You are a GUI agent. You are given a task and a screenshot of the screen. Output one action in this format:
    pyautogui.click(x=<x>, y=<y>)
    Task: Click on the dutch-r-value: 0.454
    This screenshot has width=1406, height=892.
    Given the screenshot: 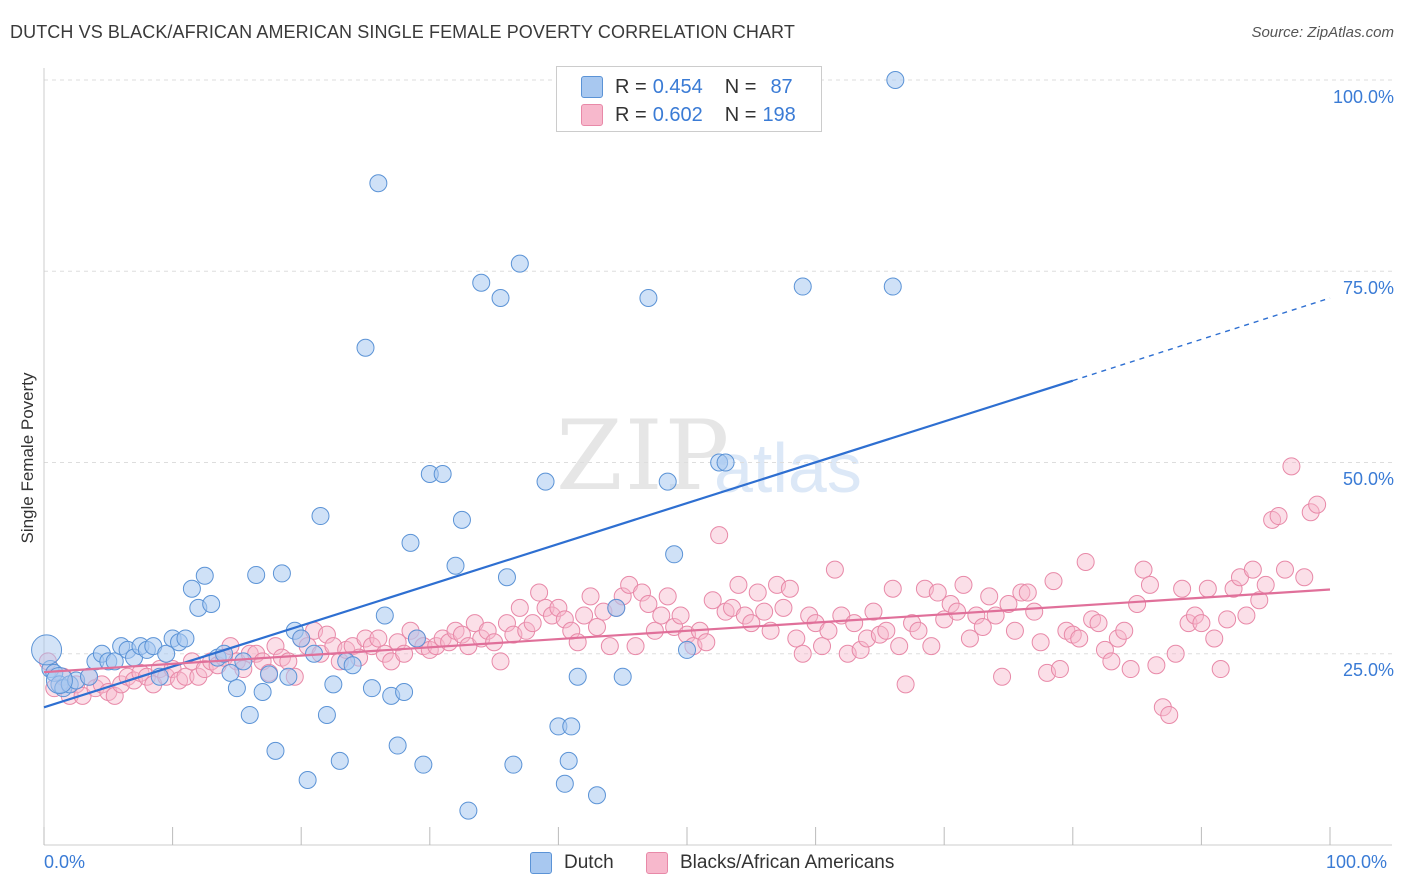 What is the action you would take?
    pyautogui.click(x=677, y=86)
    